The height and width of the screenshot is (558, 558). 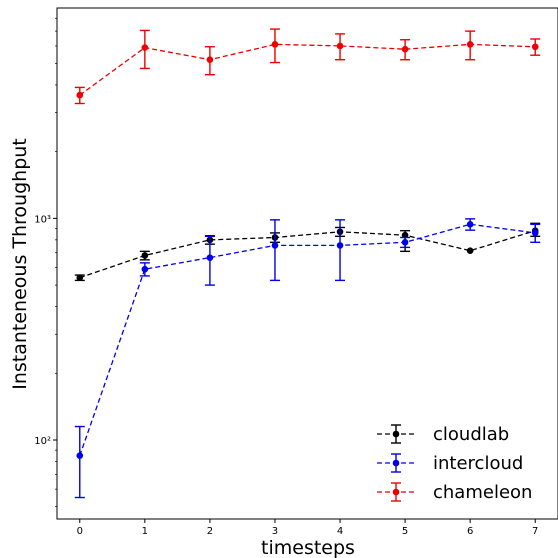 What do you see at coordinates (478, 463) in the screenshot?
I see `legend-label: intercloud` at bounding box center [478, 463].